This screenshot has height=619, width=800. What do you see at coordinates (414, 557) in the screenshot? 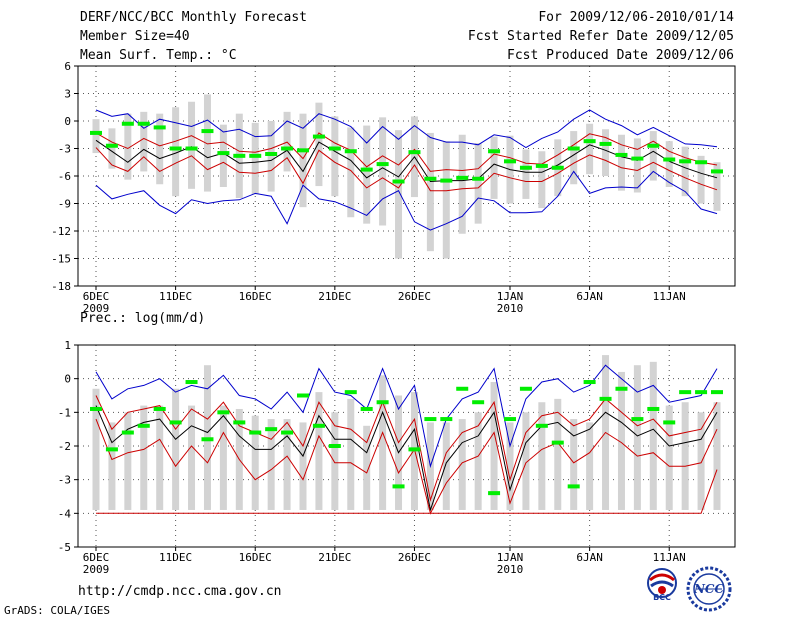
I see `precipitation-xtick-label: 26DEC` at bounding box center [414, 557].